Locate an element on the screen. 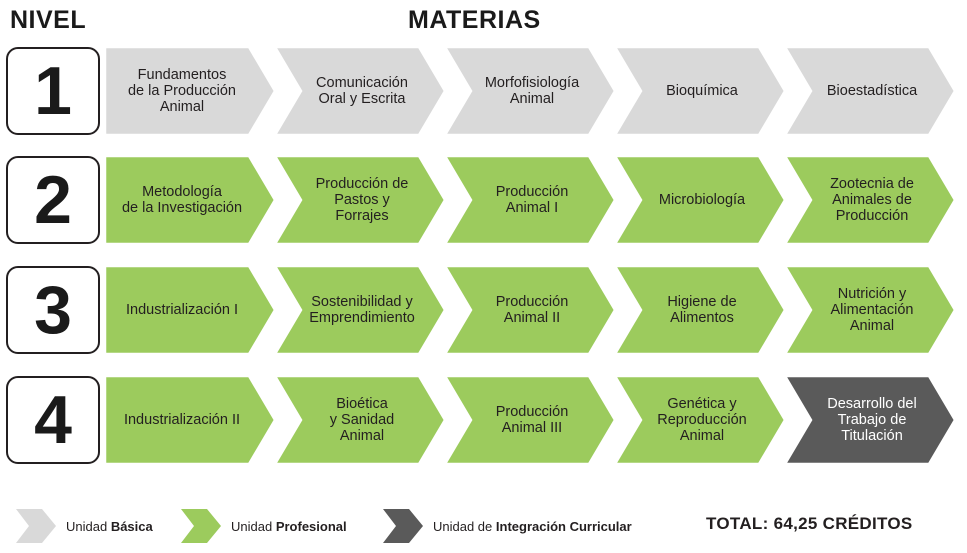 This screenshot has width=967, height=553. materia-label: Industrialización I is located at coordinates (182, 310).